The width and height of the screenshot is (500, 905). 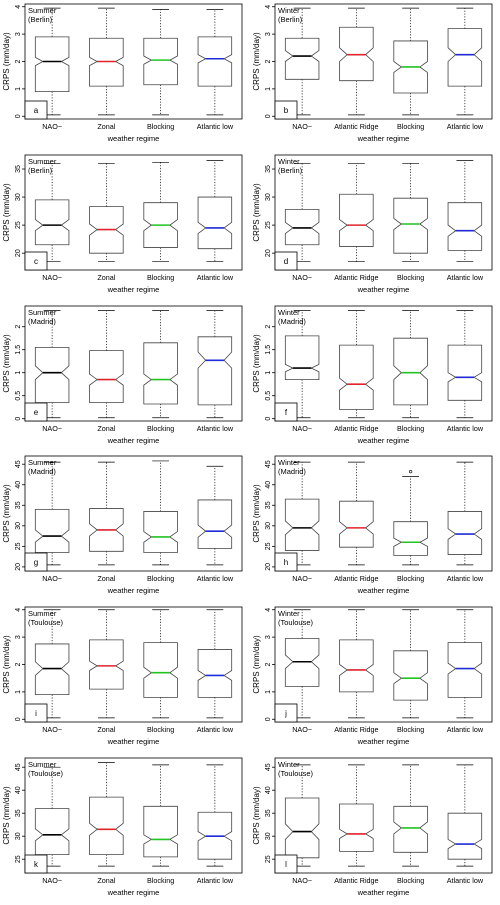 I want to click on y-tick-label: 25, so click(x=18, y=859).